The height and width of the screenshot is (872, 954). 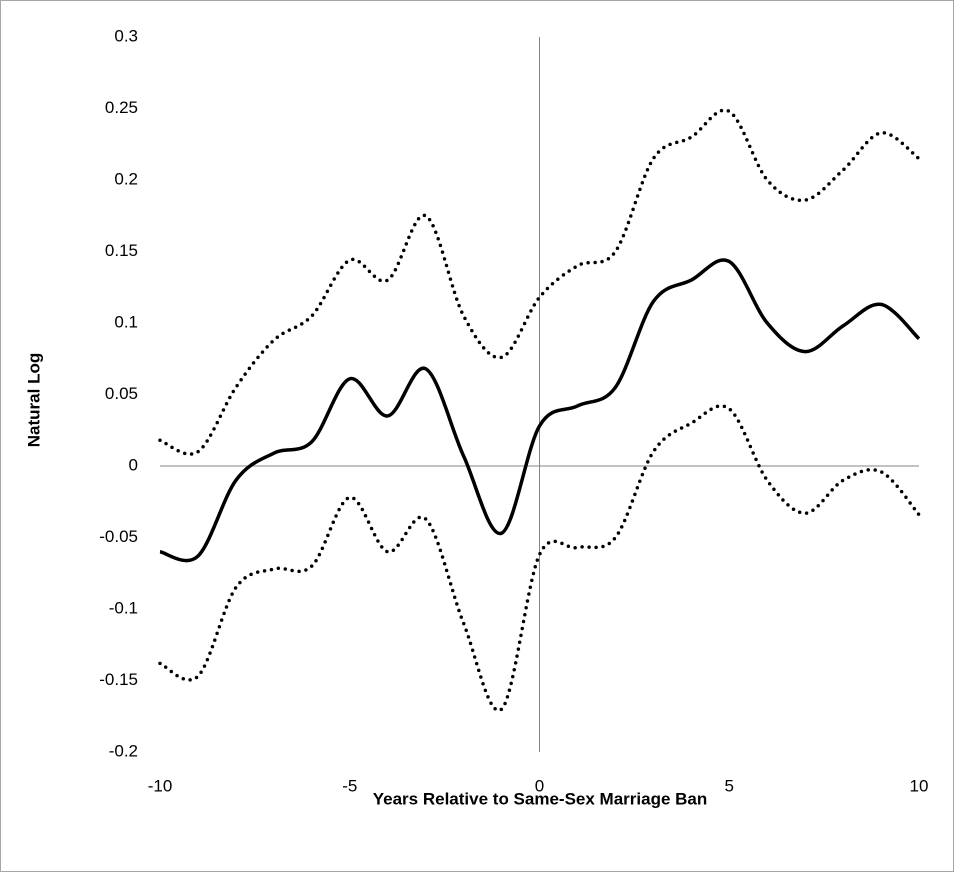 I want to click on y-tick-label: 0.05, so click(x=121, y=393).